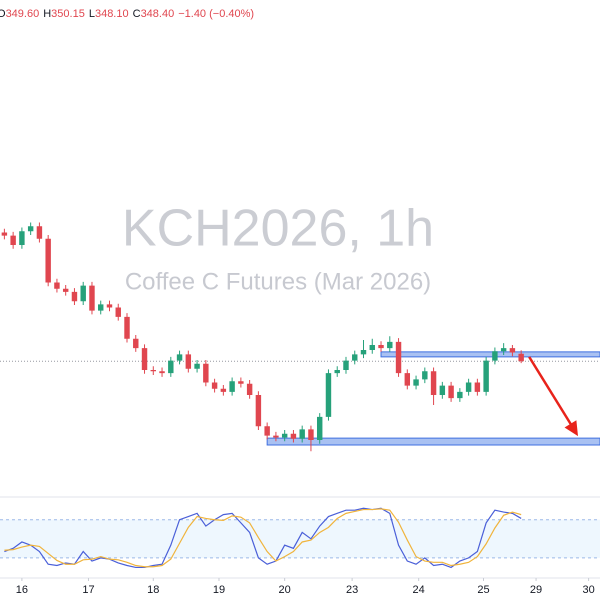 The width and height of the screenshot is (600, 600). What do you see at coordinates (88, 590) in the screenshot?
I see `x-tick-label: 17` at bounding box center [88, 590].